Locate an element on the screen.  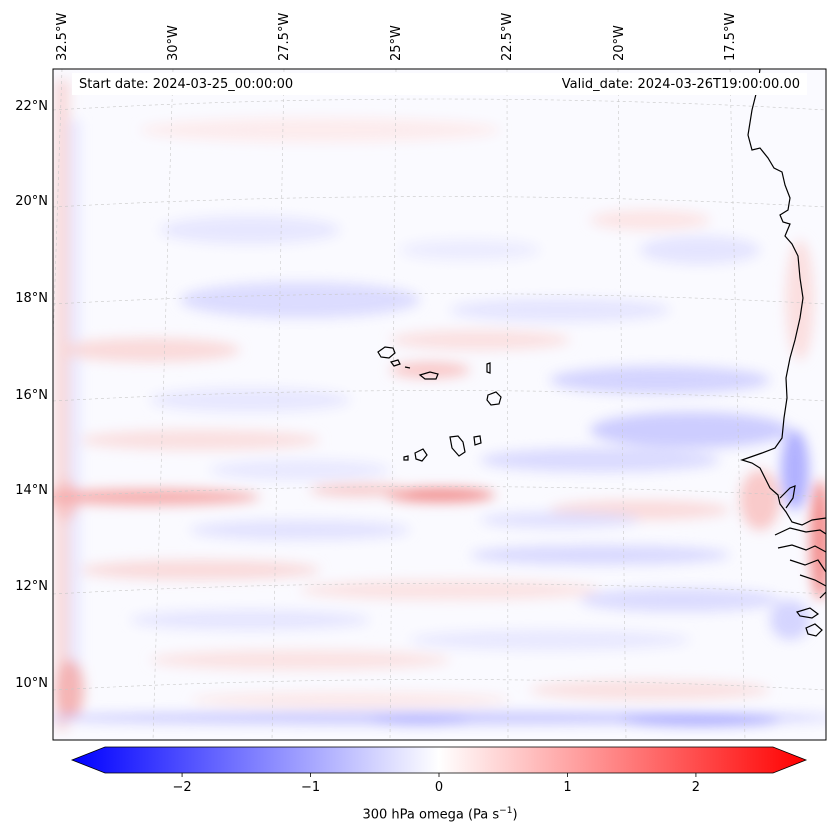
island-maio is located at coordinates (477, 440).